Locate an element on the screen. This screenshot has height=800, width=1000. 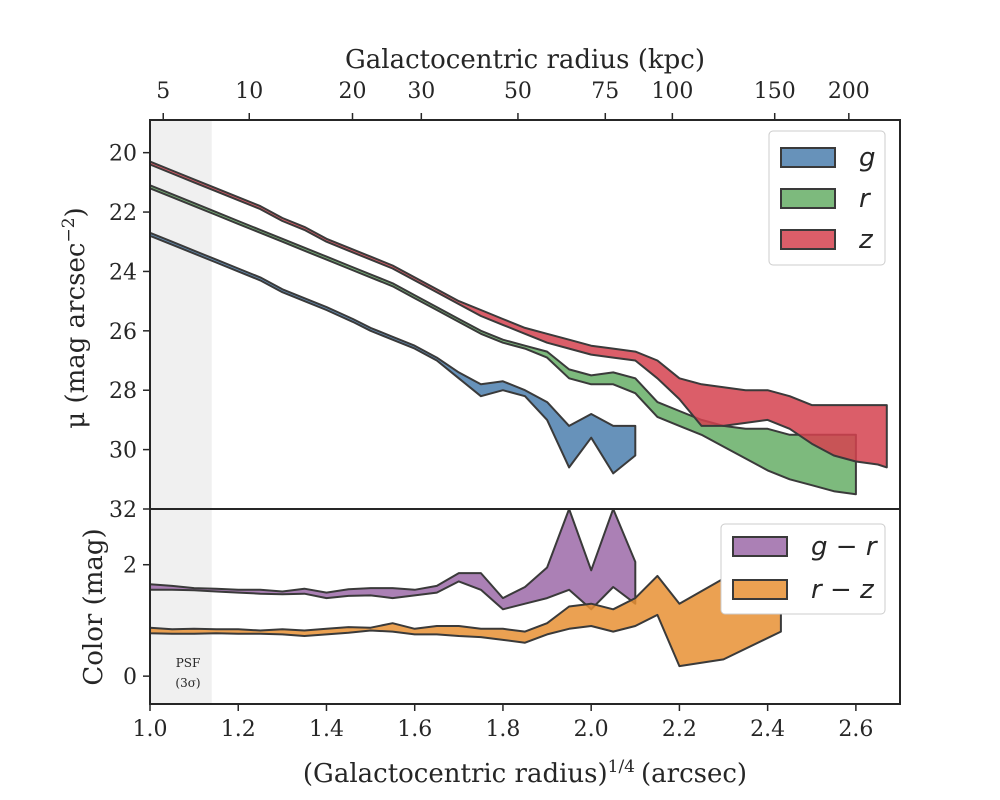
top-y-axis-label-end: ) is located at coordinates (76, 212).